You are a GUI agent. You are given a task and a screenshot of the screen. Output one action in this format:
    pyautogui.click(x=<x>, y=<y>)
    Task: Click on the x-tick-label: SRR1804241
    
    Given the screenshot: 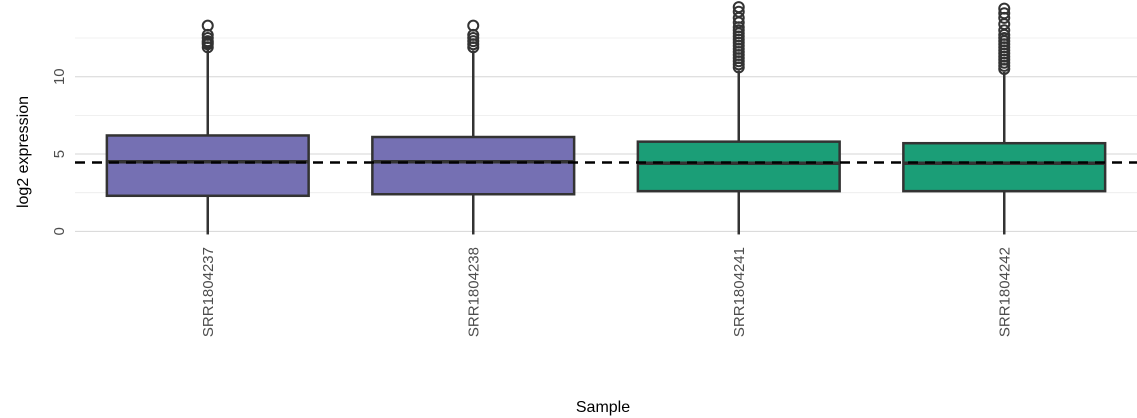 What is the action you would take?
    pyautogui.click(x=739, y=292)
    